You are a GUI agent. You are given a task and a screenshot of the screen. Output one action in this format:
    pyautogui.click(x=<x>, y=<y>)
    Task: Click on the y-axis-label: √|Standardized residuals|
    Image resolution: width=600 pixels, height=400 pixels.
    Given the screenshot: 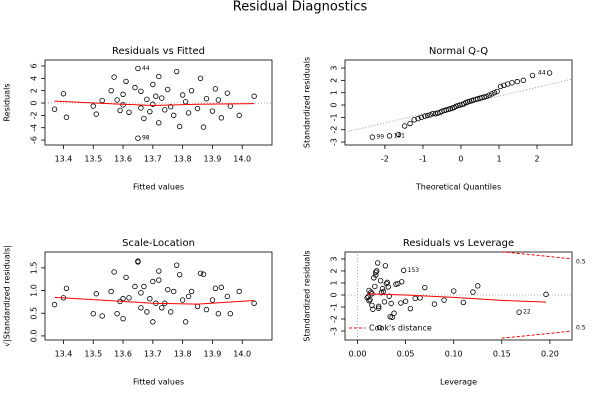 What is the action you would take?
    pyautogui.click(x=7, y=296)
    